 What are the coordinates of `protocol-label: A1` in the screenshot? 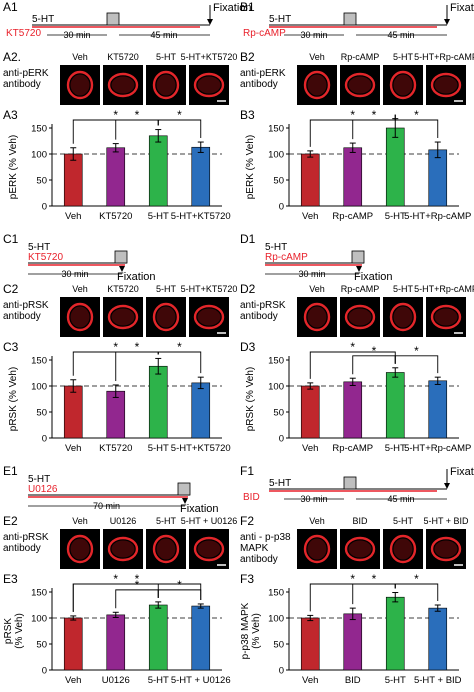 It's located at (10, 7).